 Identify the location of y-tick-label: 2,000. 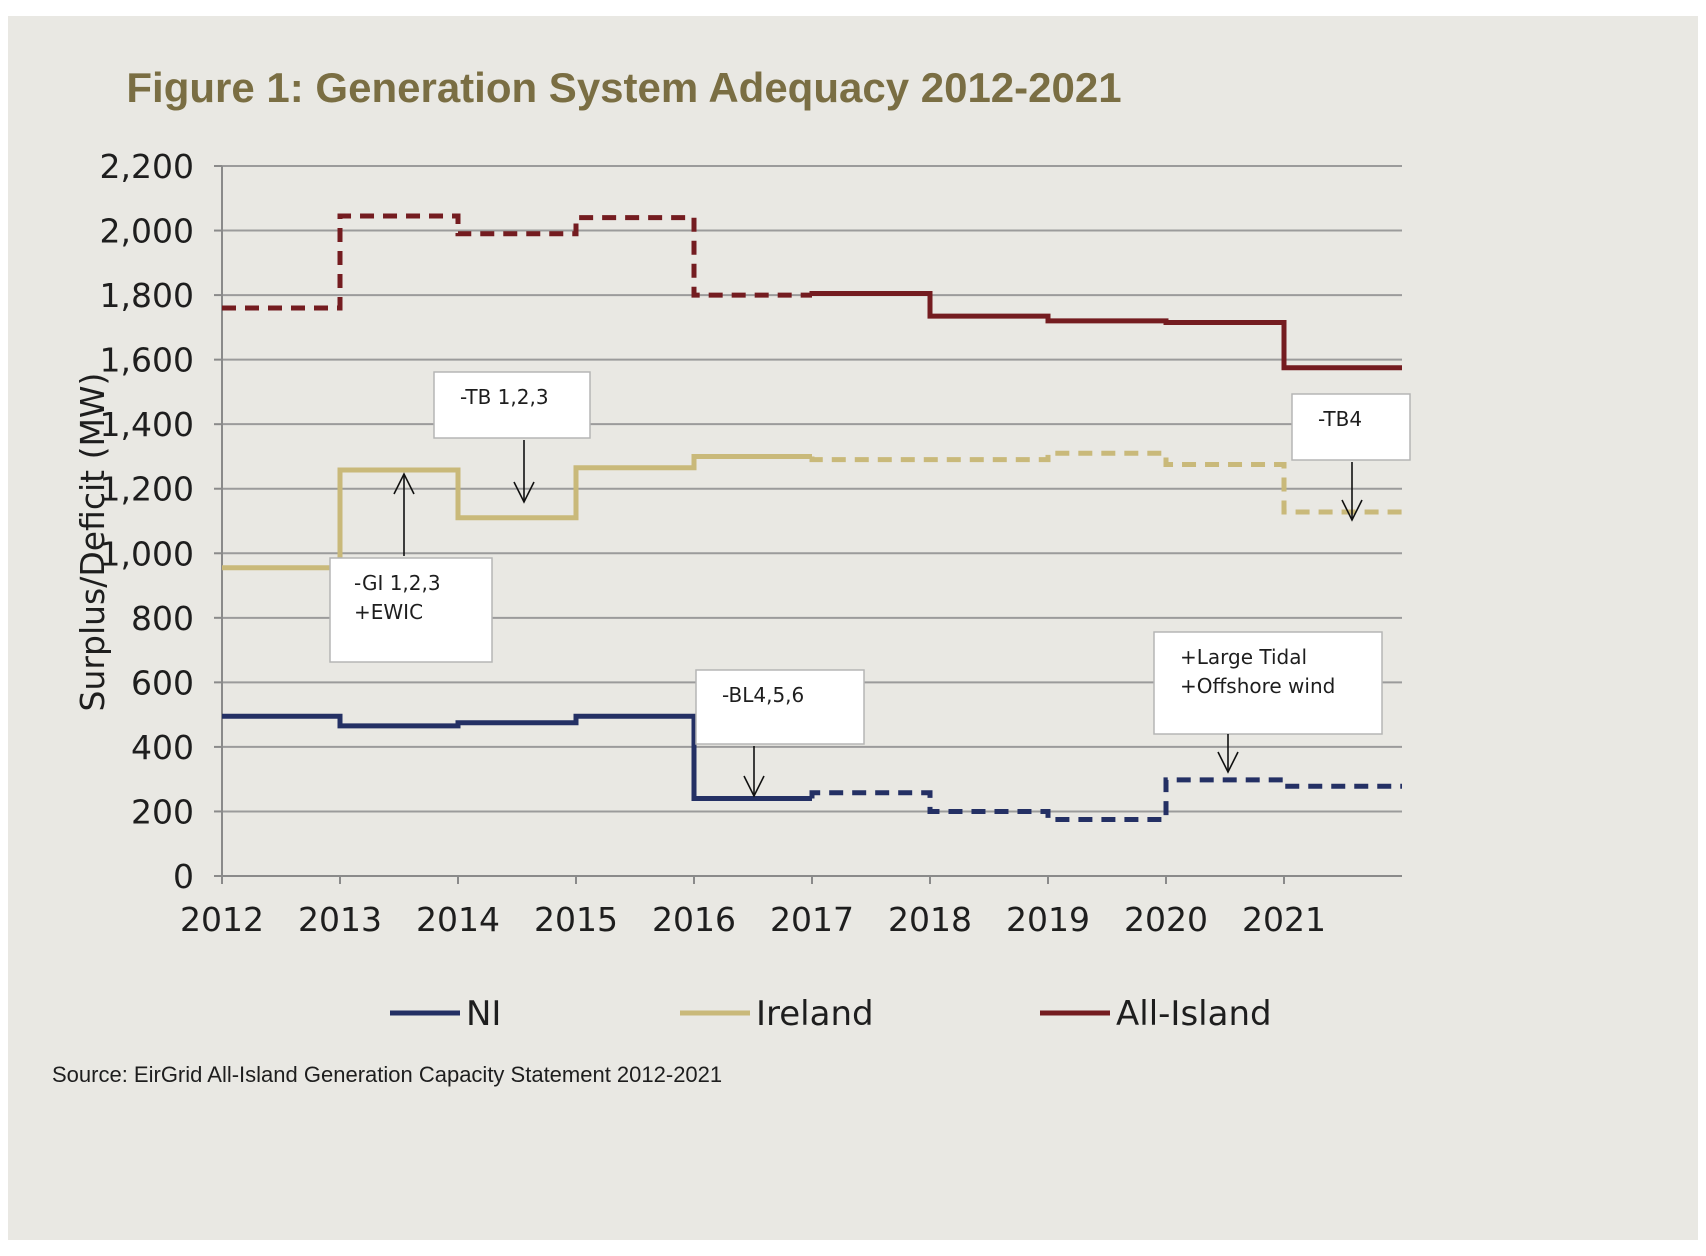
(147, 231).